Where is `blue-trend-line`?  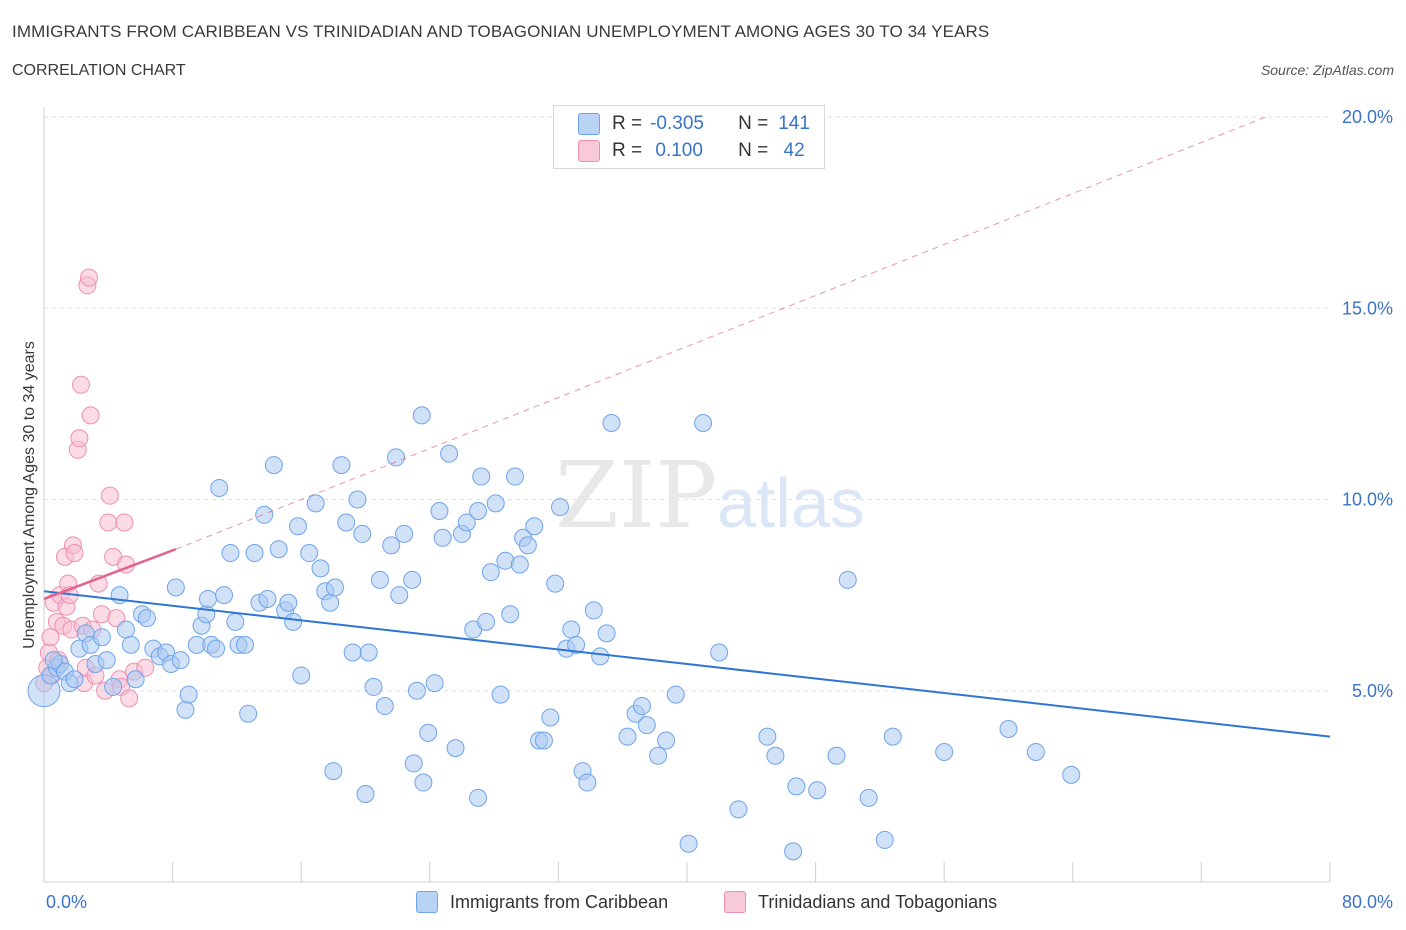
blue-trend-line is located at coordinates (687, 664).